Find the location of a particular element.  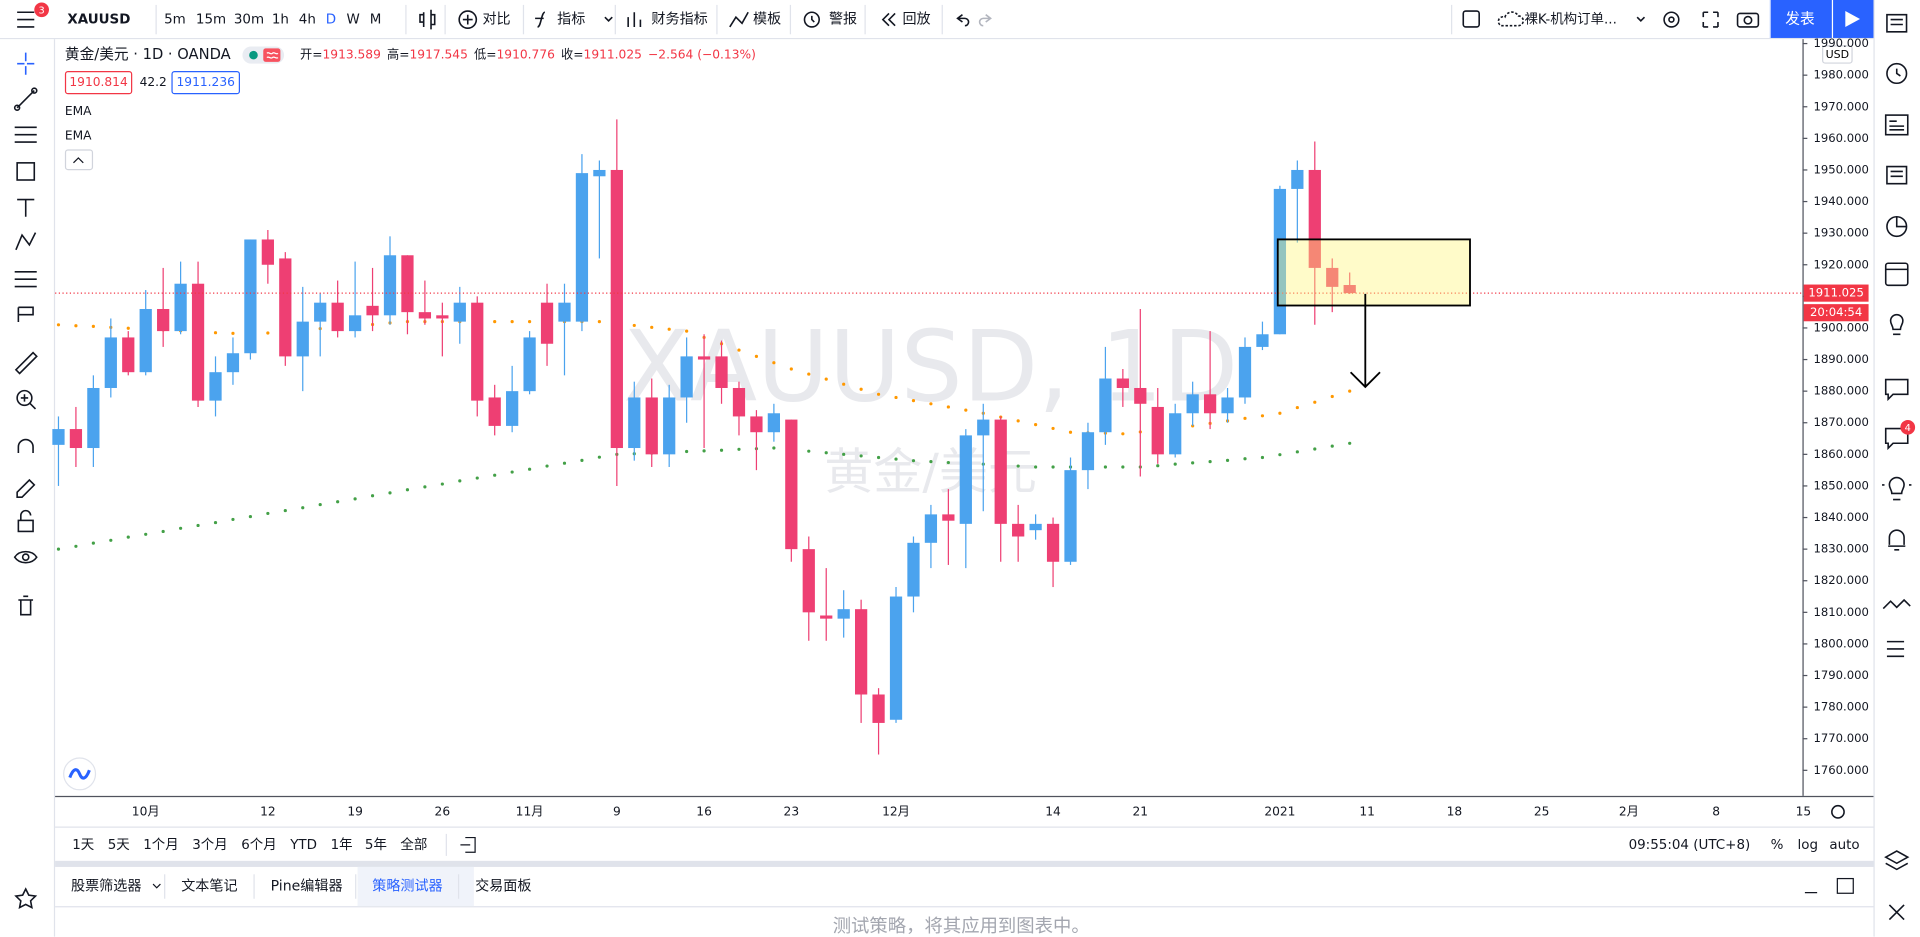

range-button: 5天 is located at coordinates (119, 845).